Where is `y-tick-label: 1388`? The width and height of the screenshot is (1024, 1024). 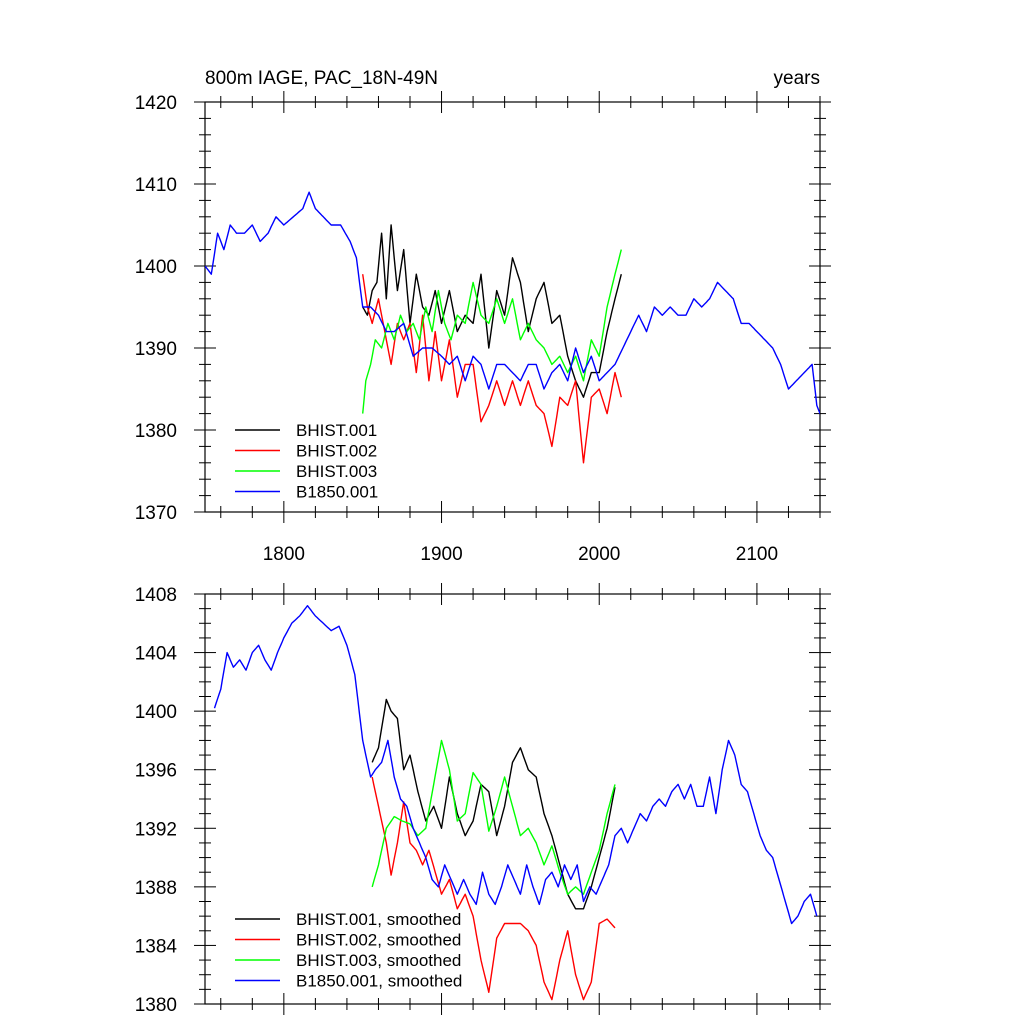
y-tick-label: 1388 is located at coordinates (156, 888).